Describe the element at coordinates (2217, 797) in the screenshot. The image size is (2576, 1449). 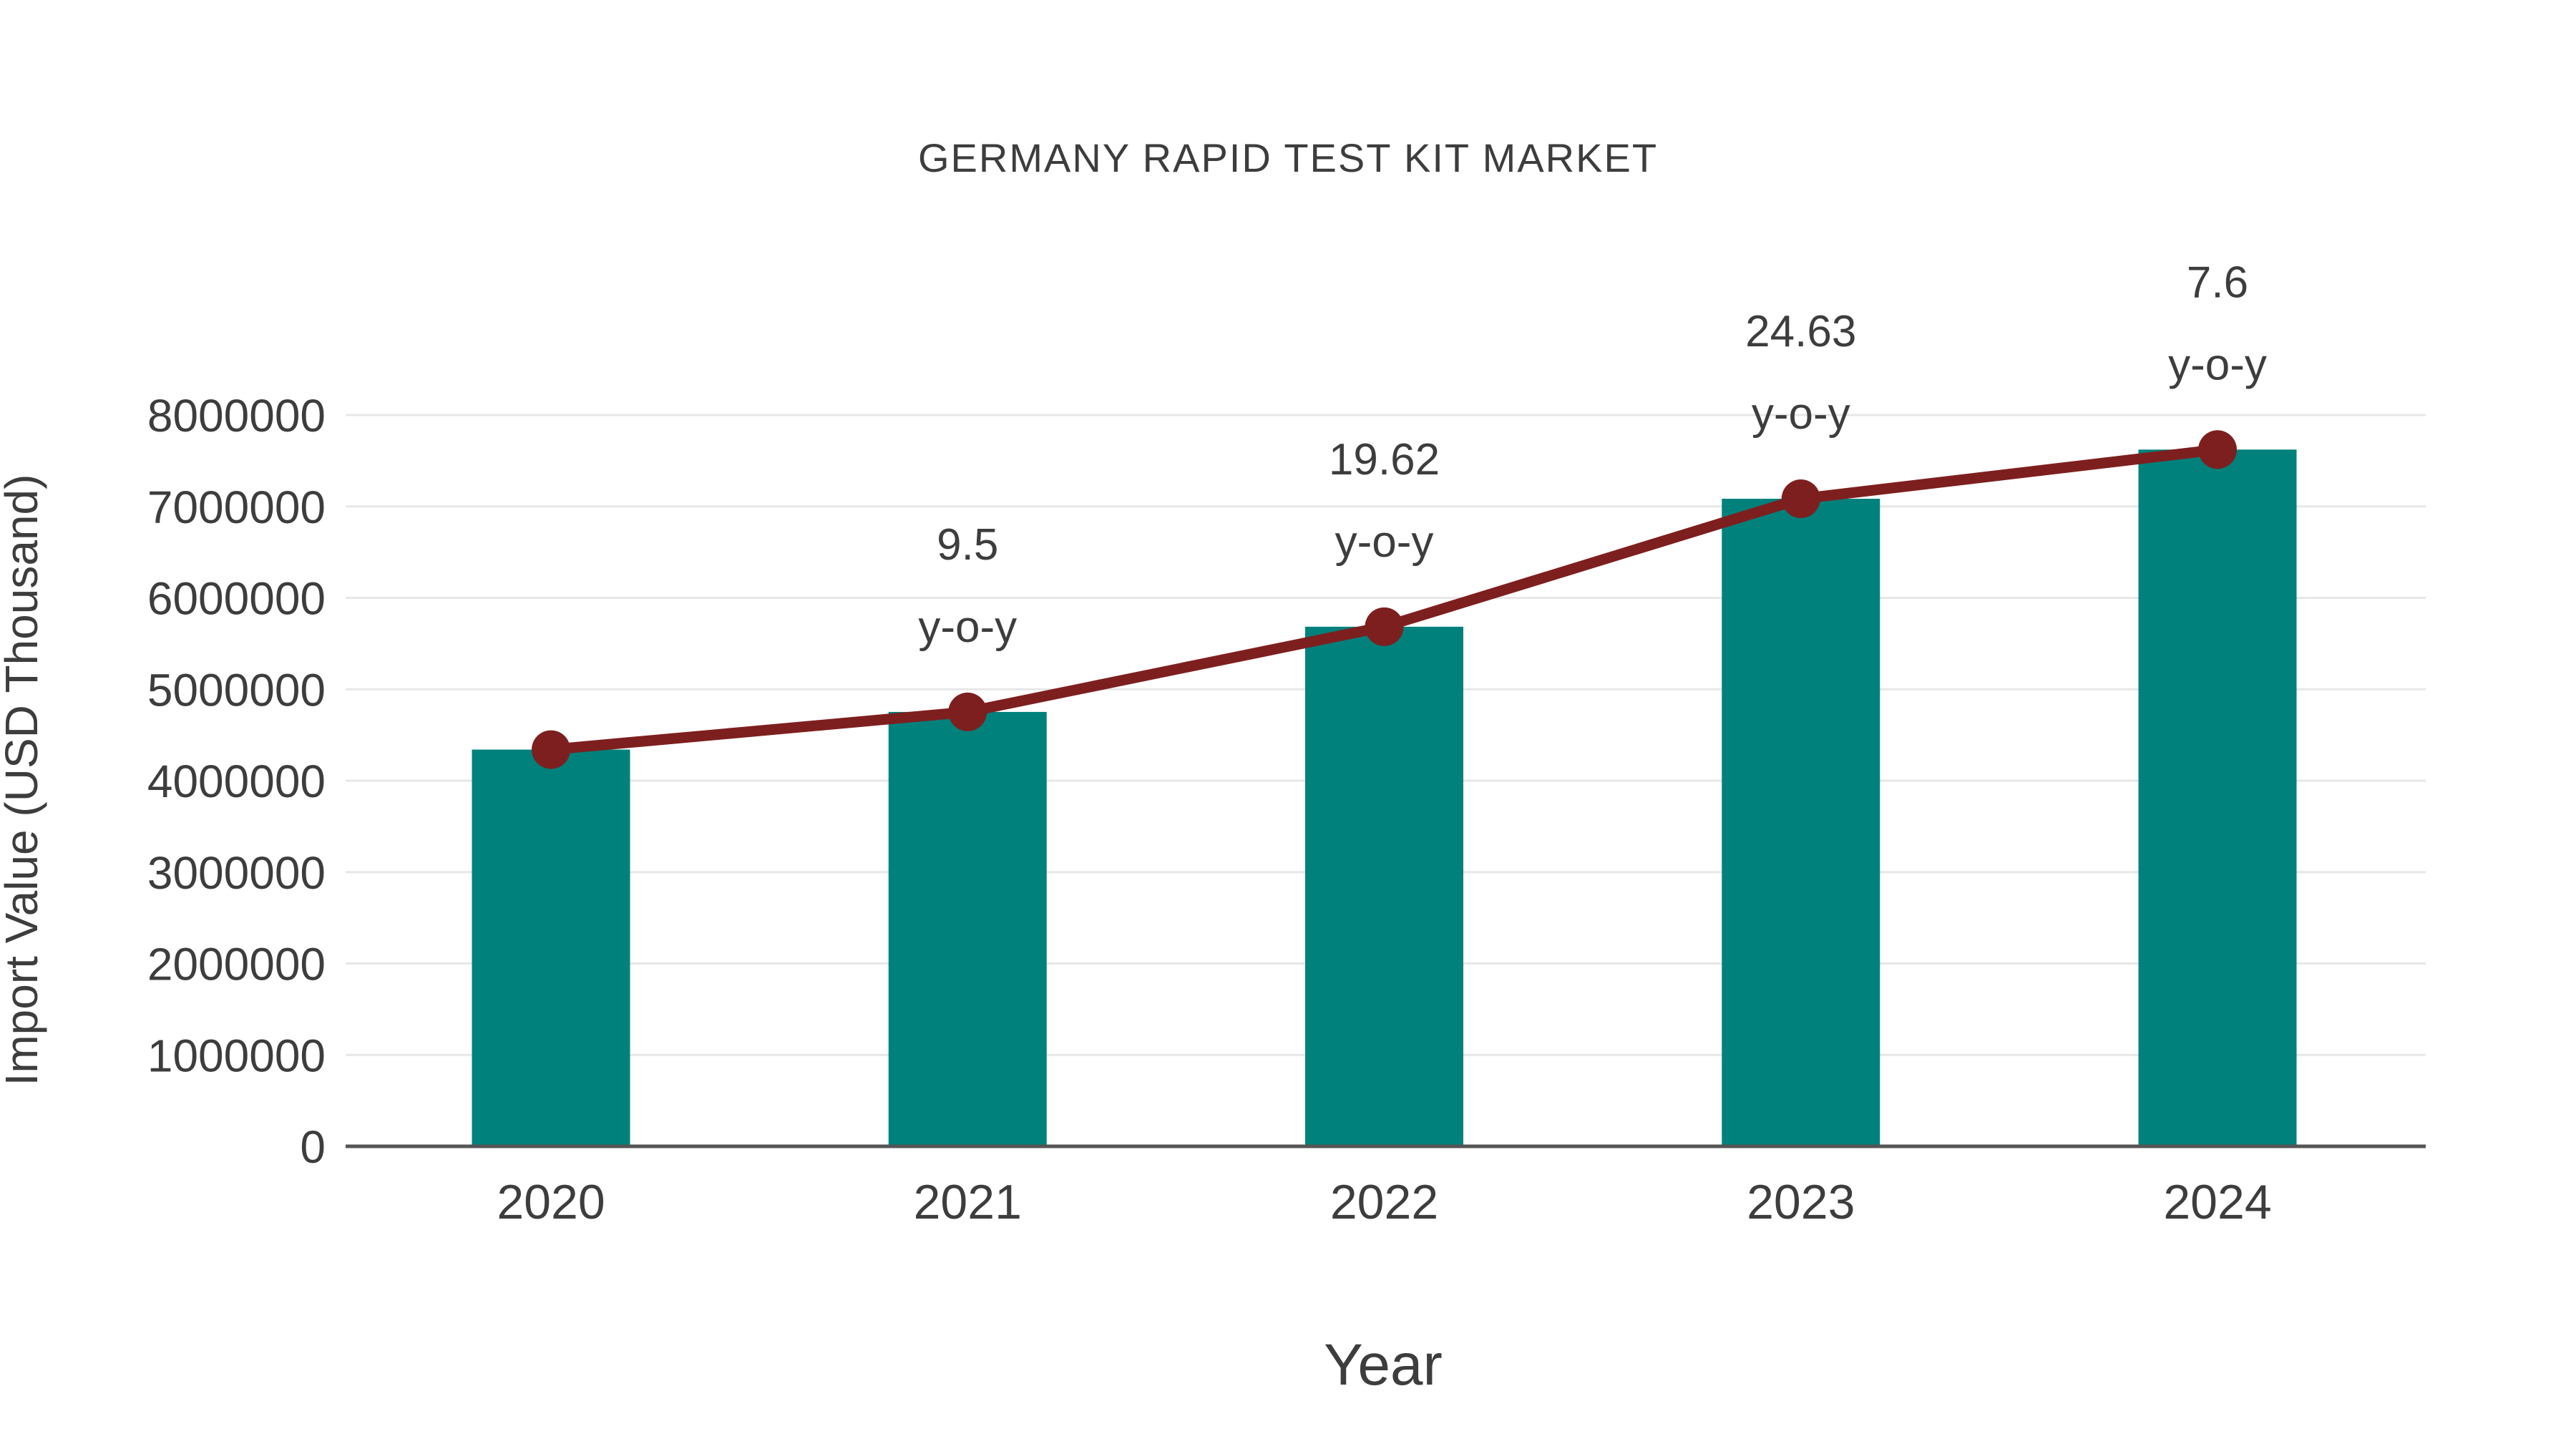
I see `bar-2024` at that location.